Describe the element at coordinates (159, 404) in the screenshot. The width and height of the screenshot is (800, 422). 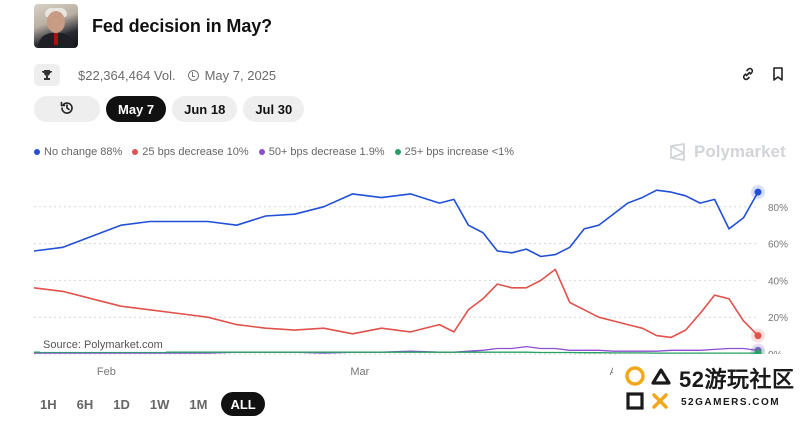
I see `range-1w: 1W` at that location.